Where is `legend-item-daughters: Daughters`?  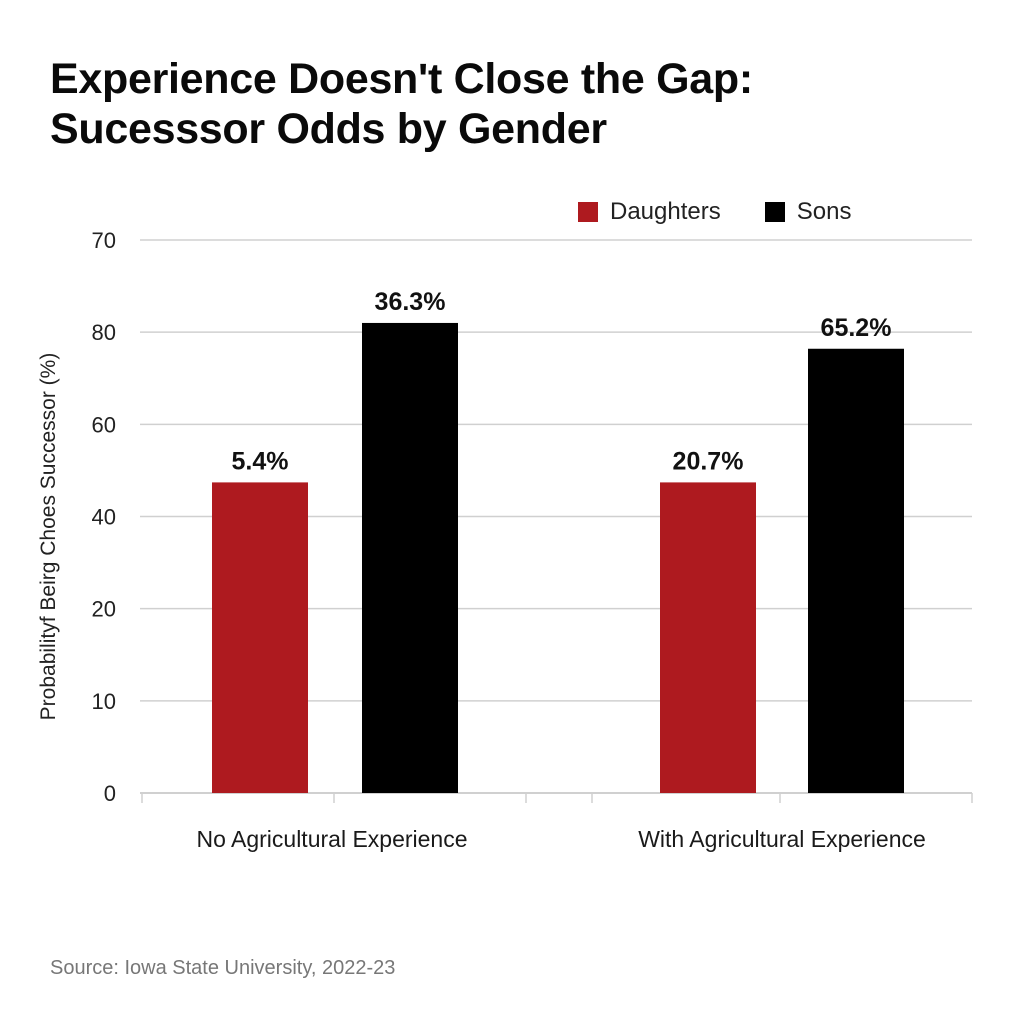 legend-item-daughters: Daughters is located at coordinates (649, 212).